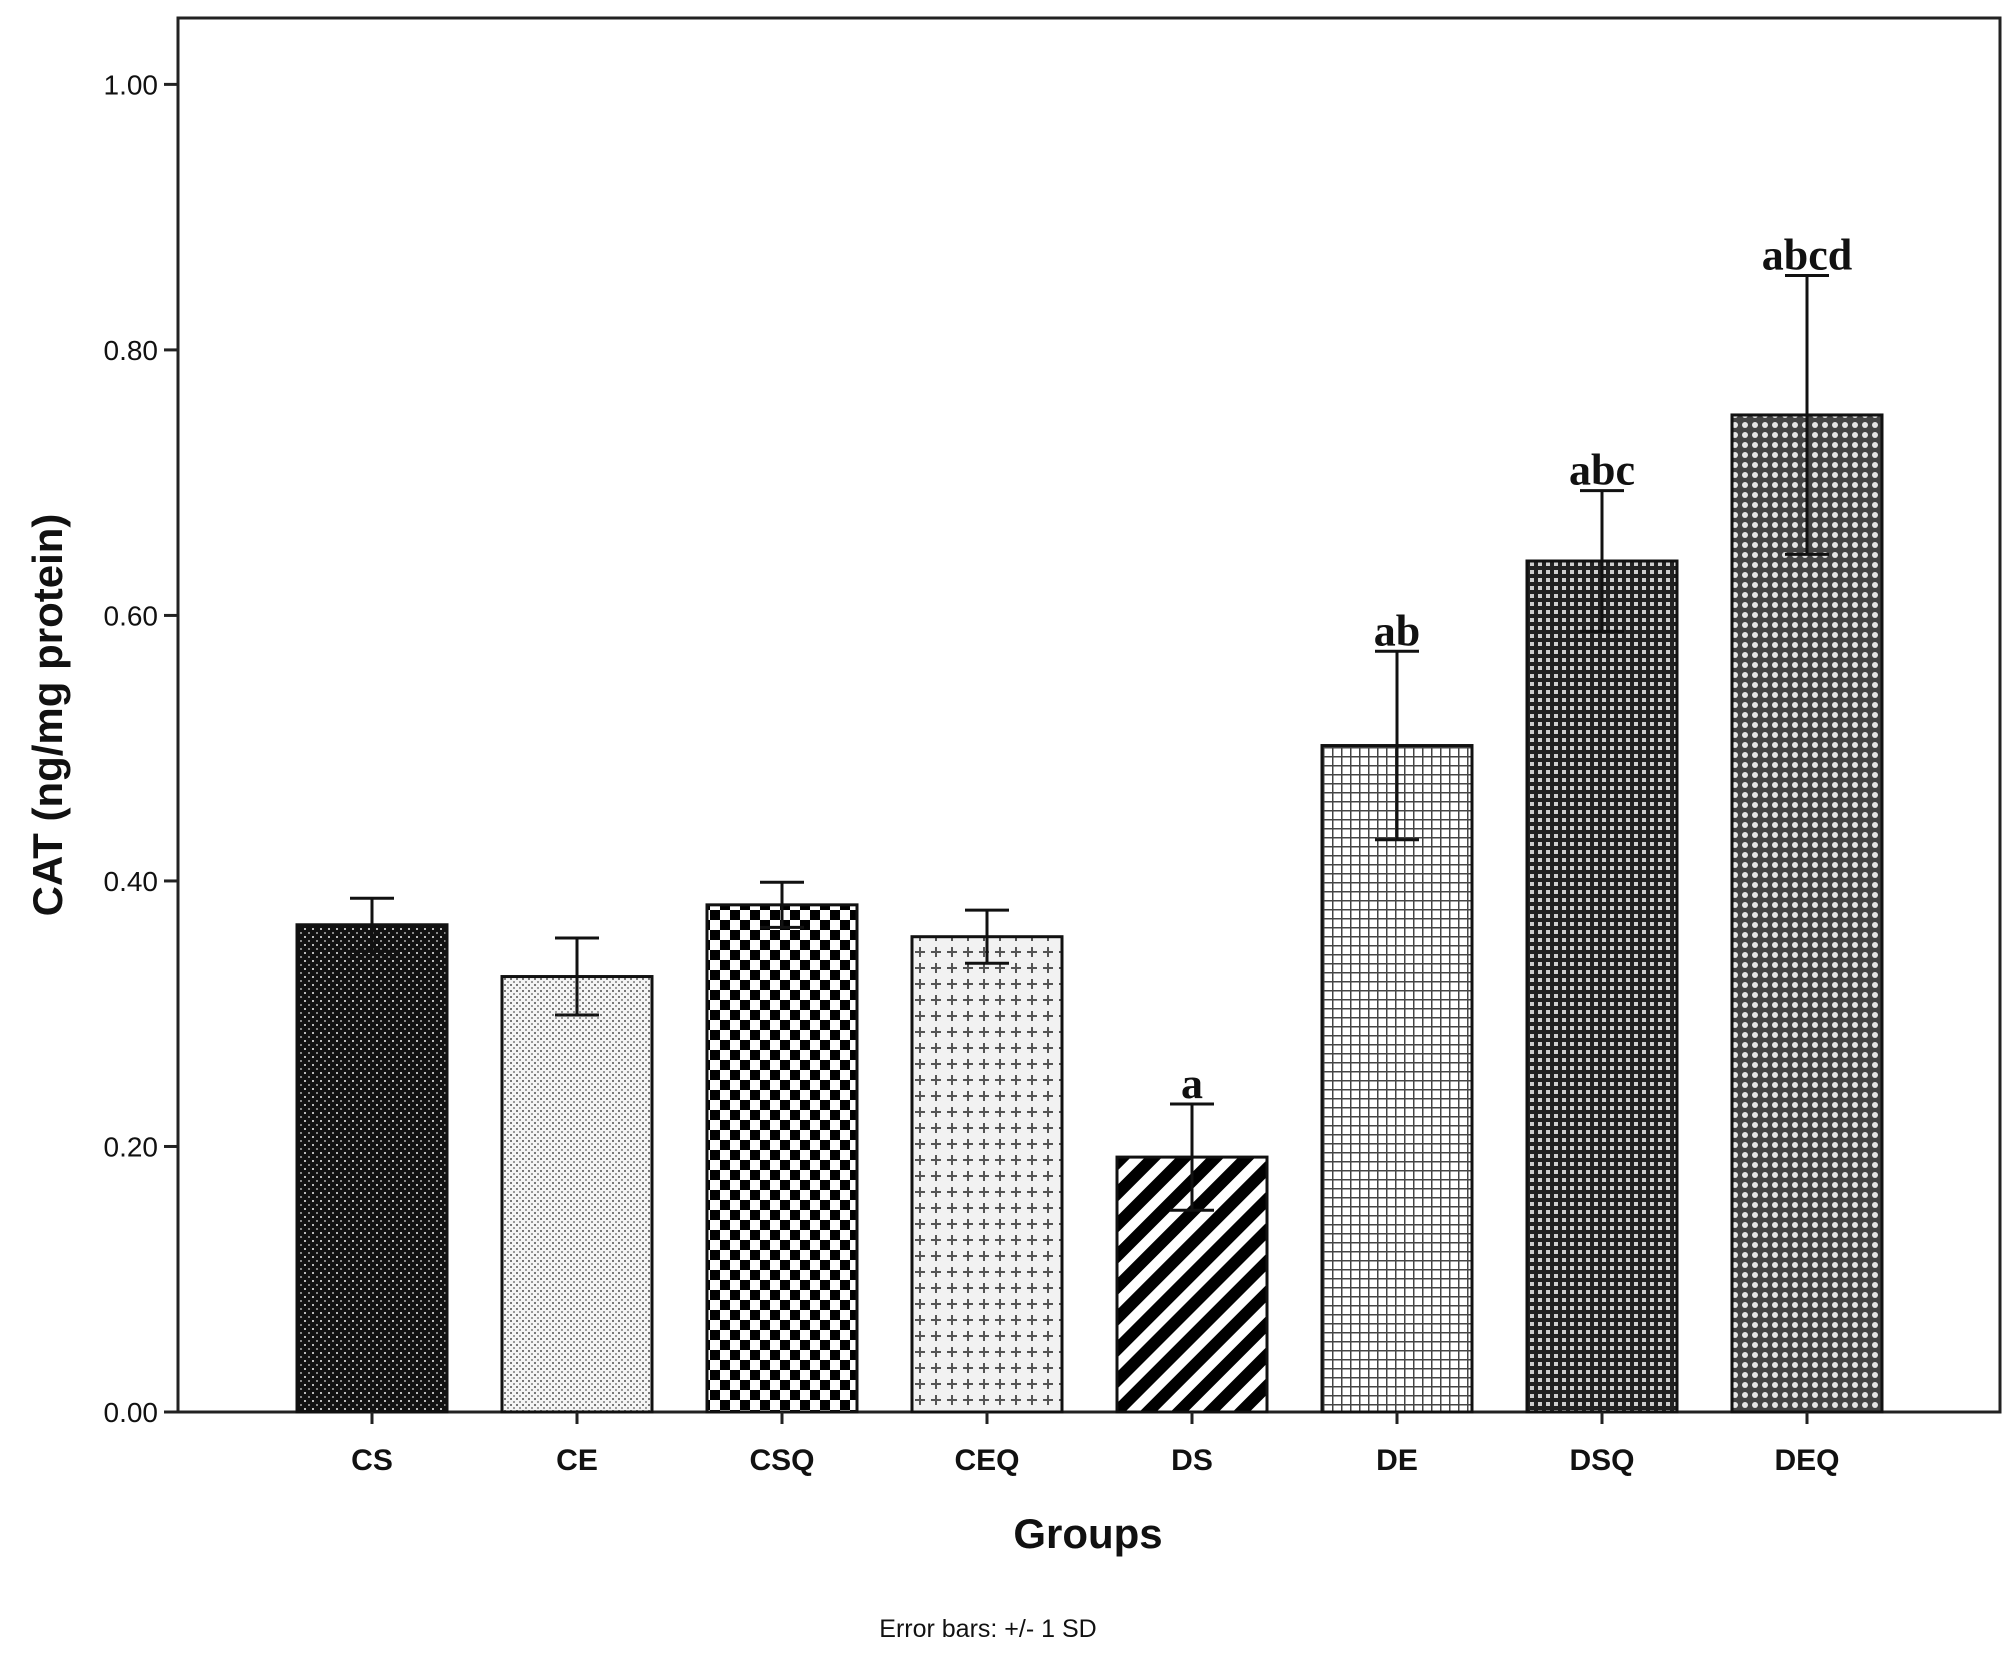 Image resolution: width=2002 pixels, height=1653 pixels. I want to click on x-axis: CS CE CSQ CEQ DS DE DSQ DEQ, so click(1095, 1444).